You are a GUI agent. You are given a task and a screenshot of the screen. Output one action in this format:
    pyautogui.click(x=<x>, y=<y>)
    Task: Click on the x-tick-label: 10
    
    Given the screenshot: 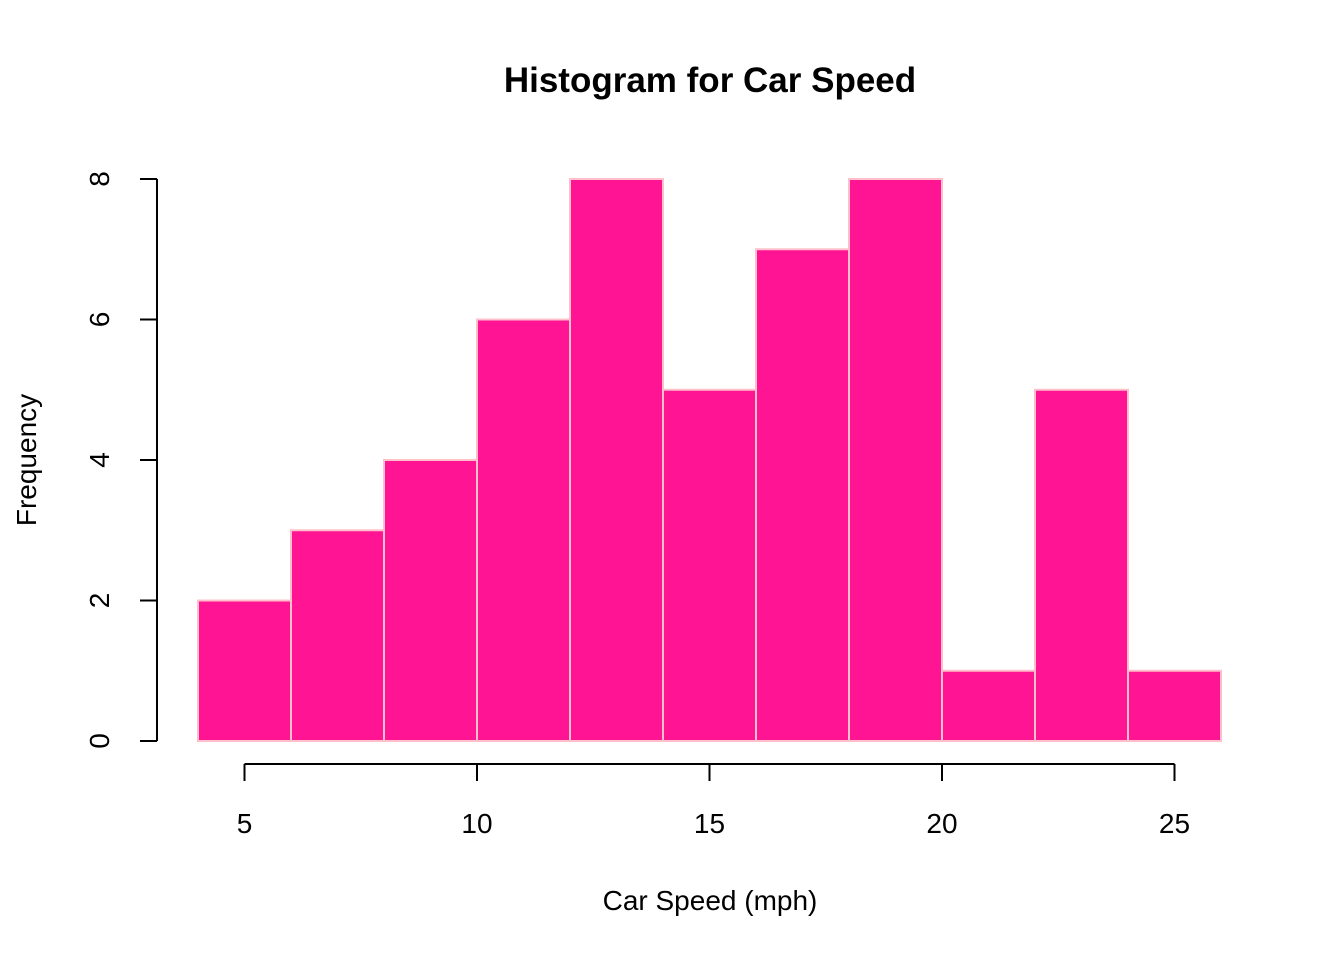 What is the action you would take?
    pyautogui.click(x=476, y=823)
    